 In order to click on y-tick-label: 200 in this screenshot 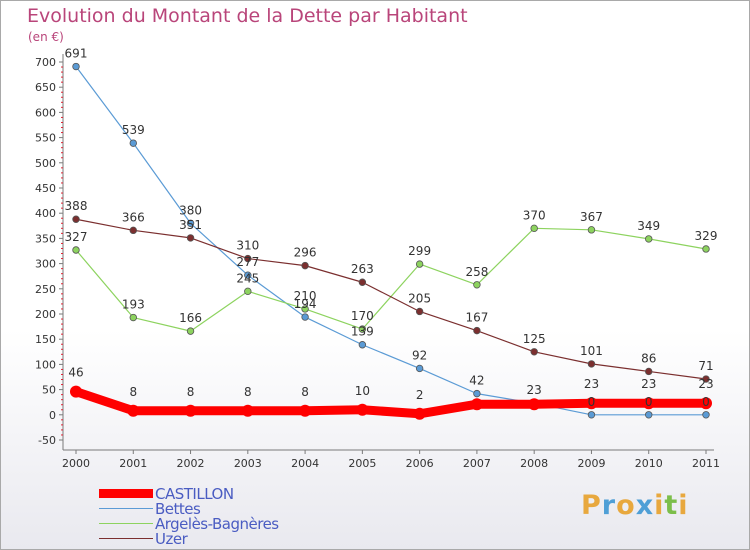, I will do `click(45, 314)`.